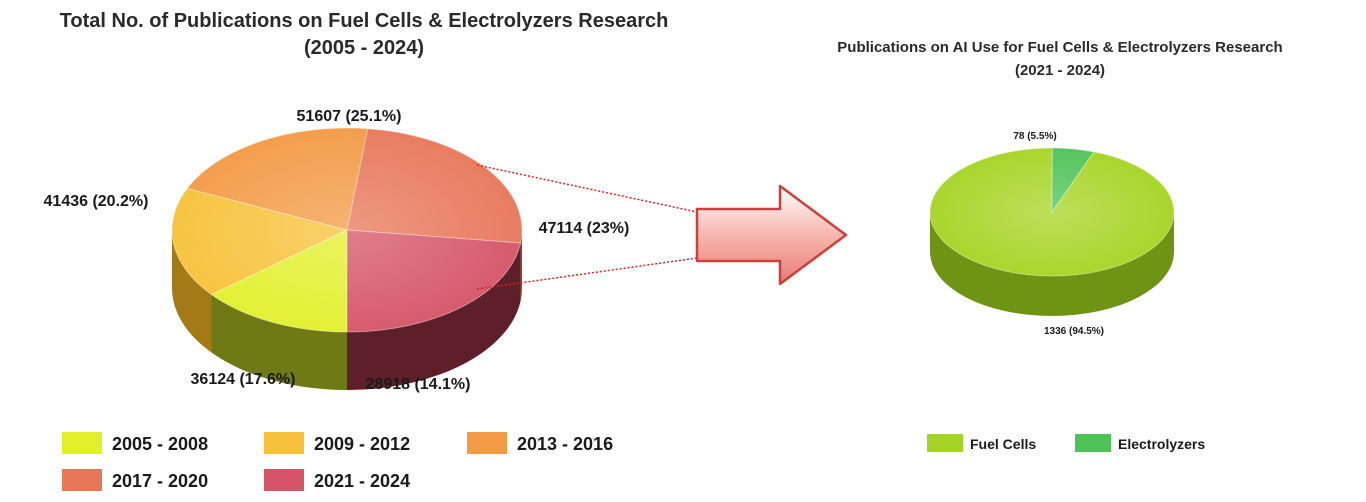 The height and width of the screenshot is (502, 1366). I want to click on legend-swatch-fuel-cells, so click(945, 443).